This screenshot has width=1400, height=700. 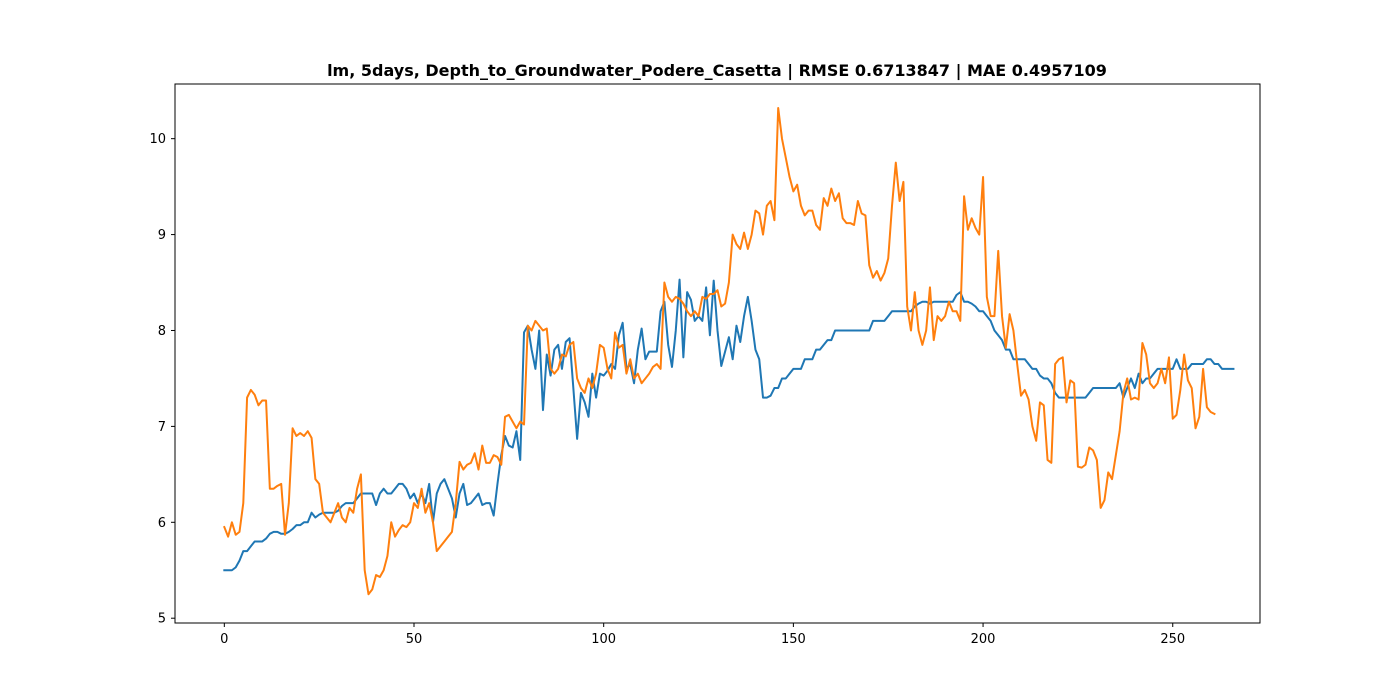 What do you see at coordinates (162, 619) in the screenshot?
I see `y-tick-label: 5` at bounding box center [162, 619].